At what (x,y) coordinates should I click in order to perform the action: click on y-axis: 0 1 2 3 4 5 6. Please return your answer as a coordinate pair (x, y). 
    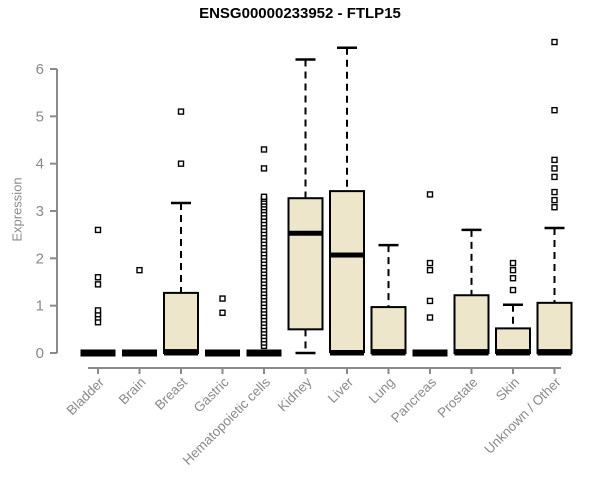
    Looking at the image, I should click on (47, 211).